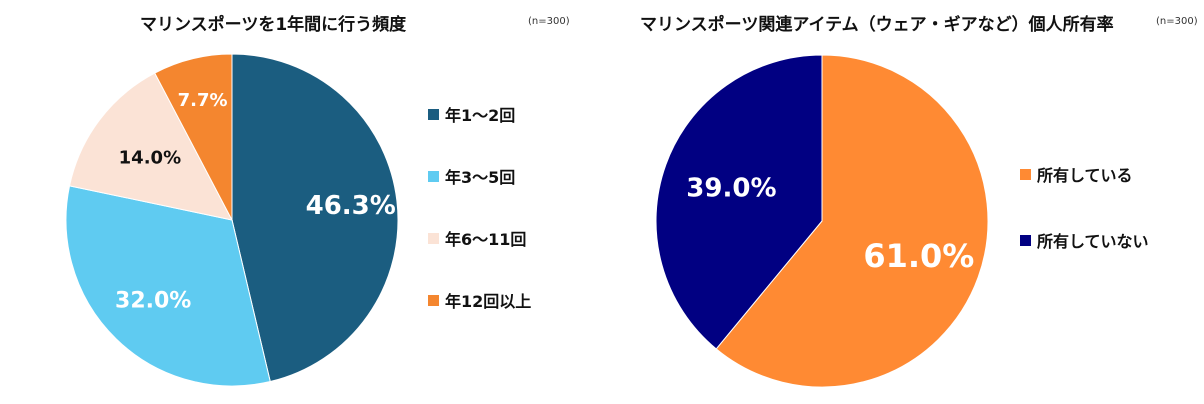 This screenshot has height=404, width=1204. I want to click on legend-label: 年6～11回, so click(486, 239).